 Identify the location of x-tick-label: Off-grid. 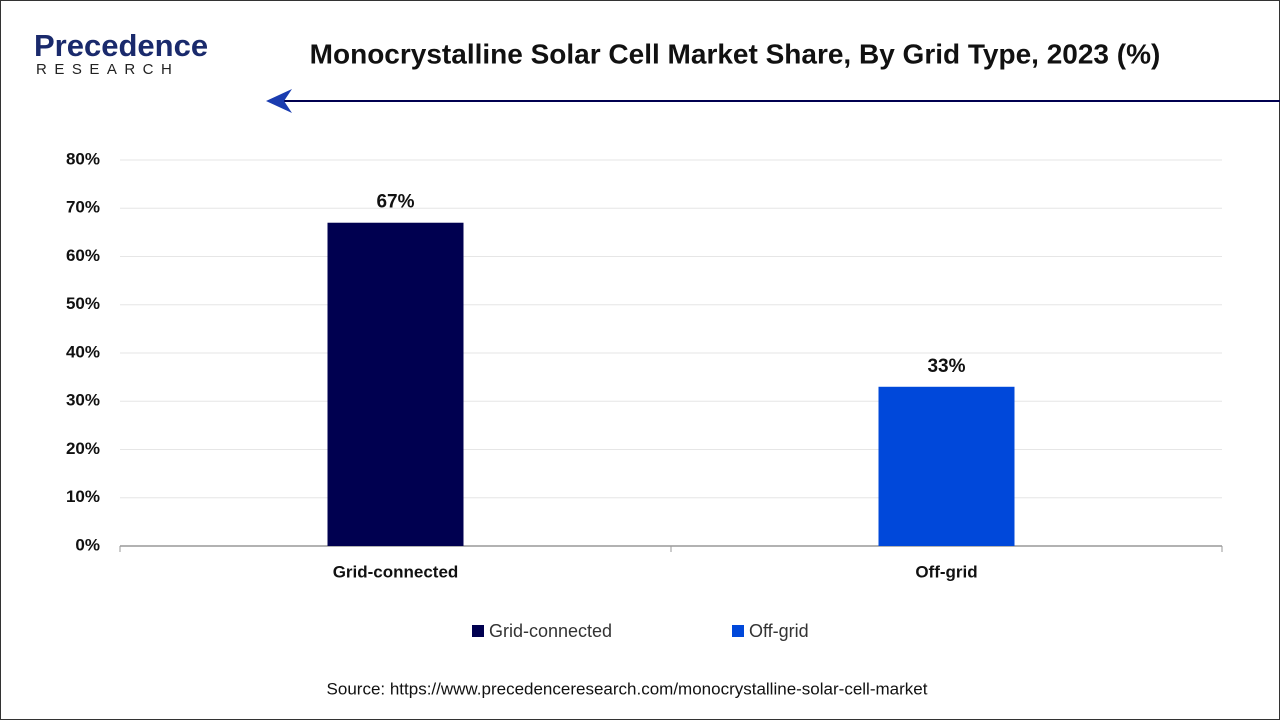
(946, 571).